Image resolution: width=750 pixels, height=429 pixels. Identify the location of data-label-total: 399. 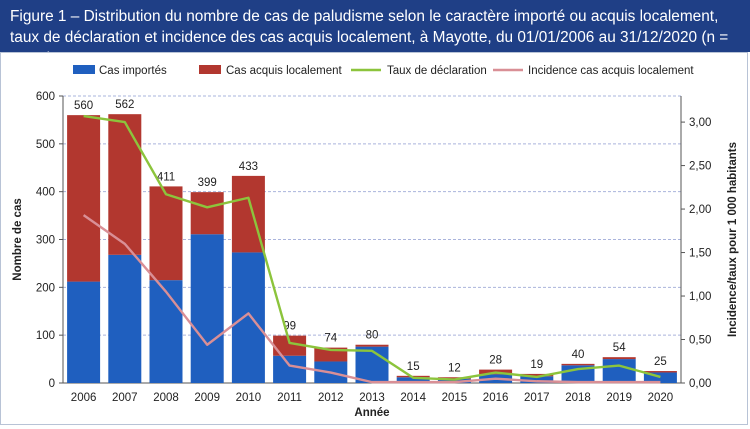
(207, 183).